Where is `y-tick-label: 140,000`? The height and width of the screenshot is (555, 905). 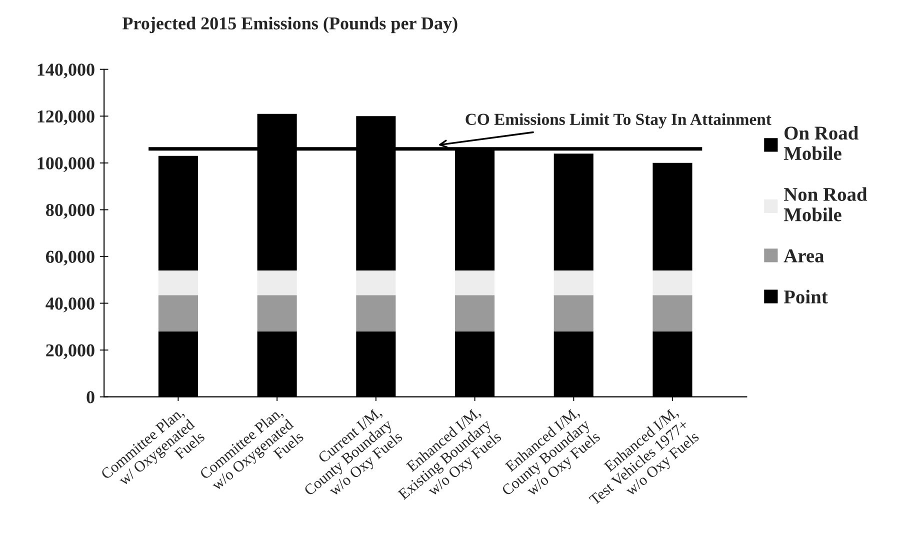 y-tick-label: 140,000 is located at coordinates (66, 71).